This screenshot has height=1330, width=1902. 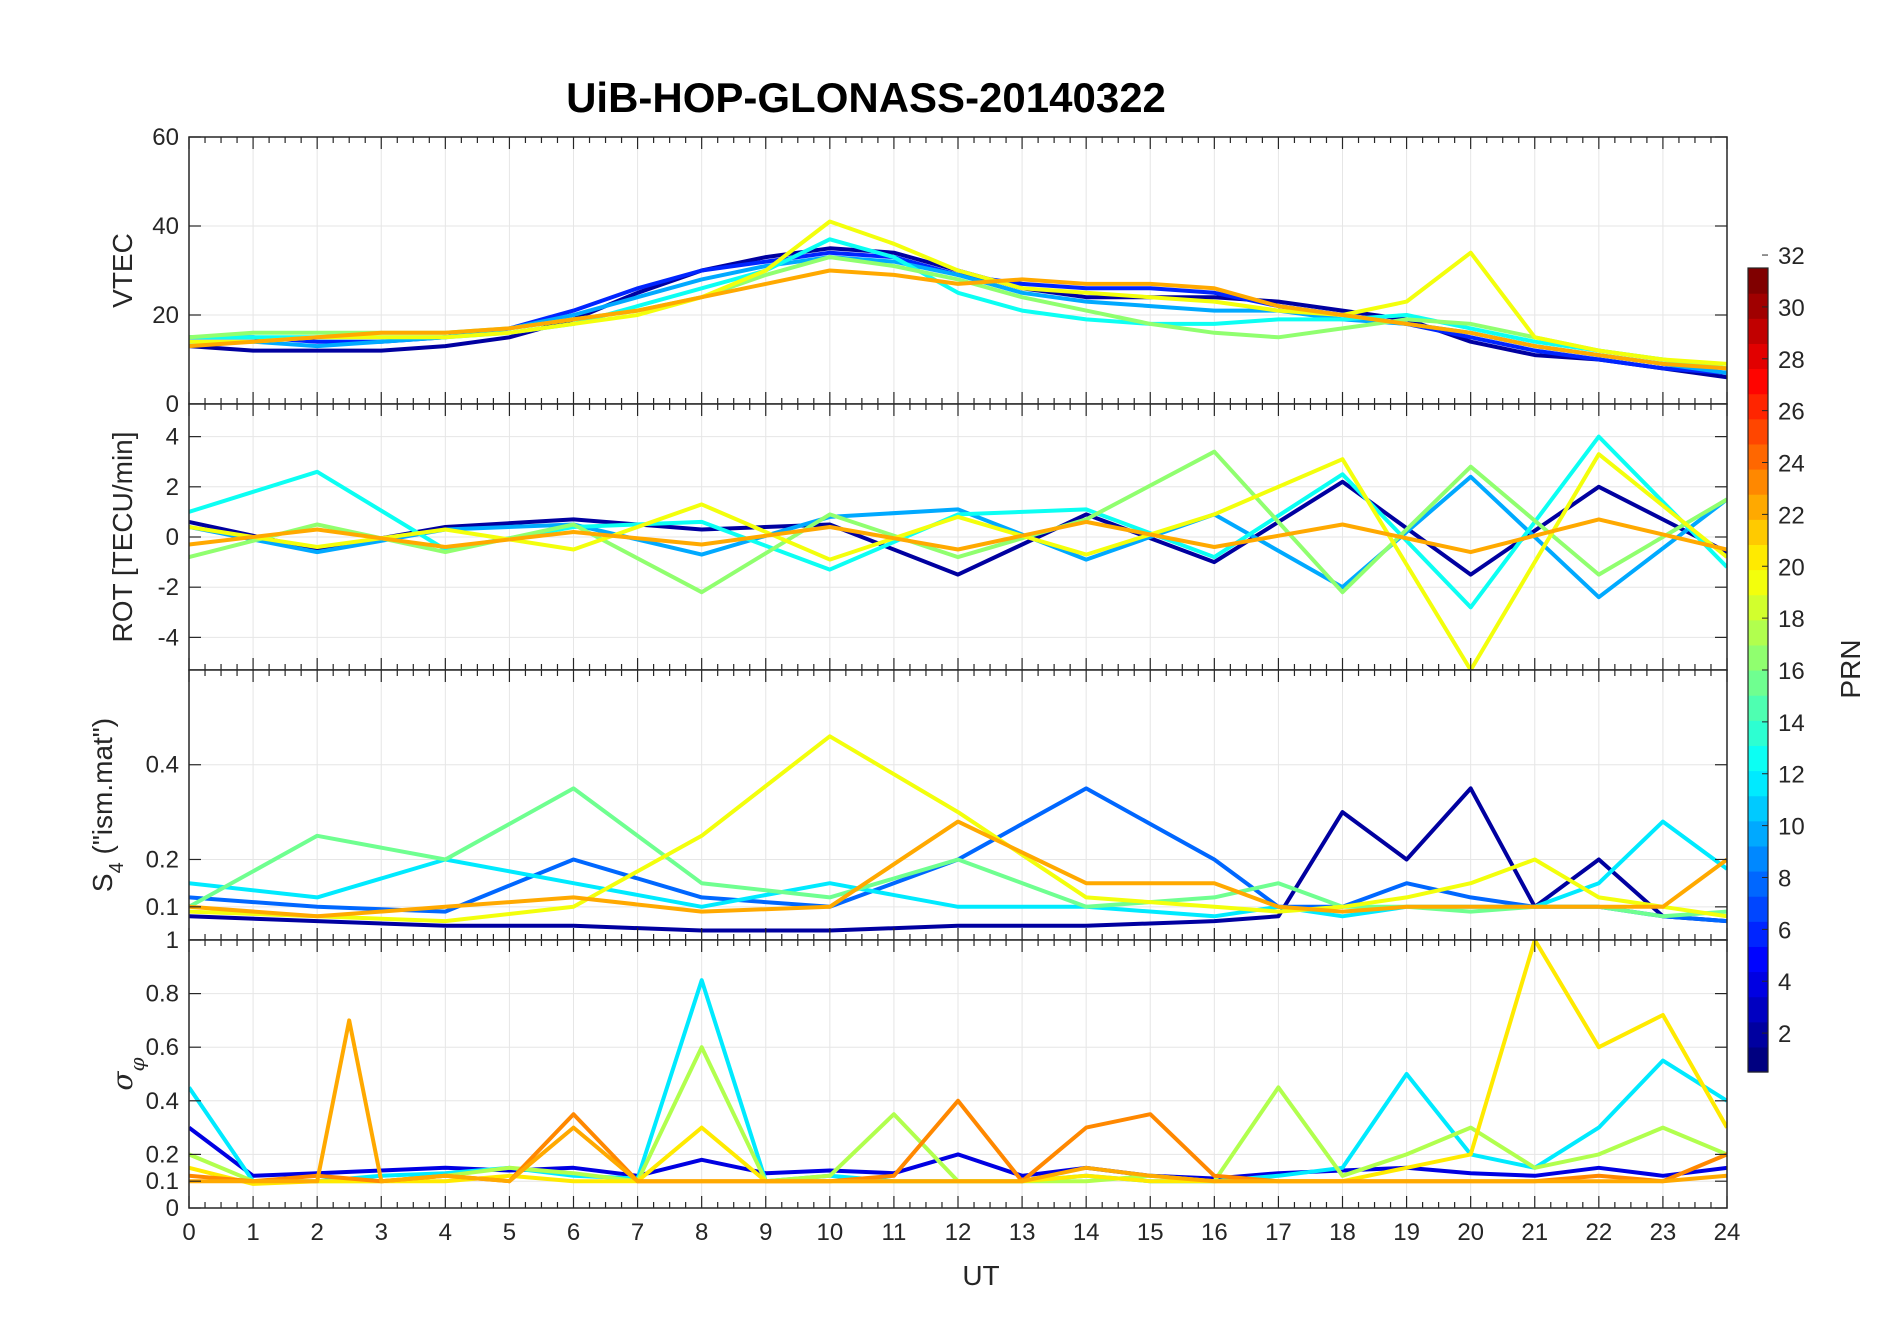 I want to click on x-tick-label: 1, so click(x=252, y=1232).